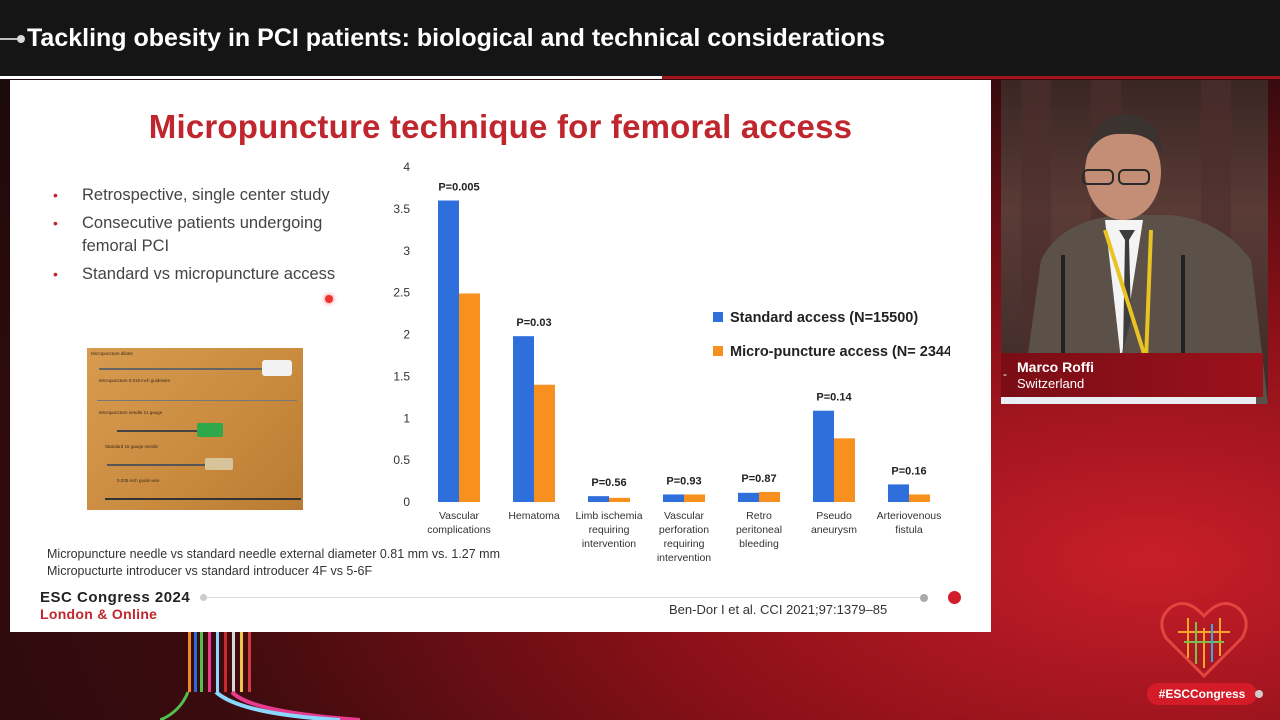 The height and width of the screenshot is (720, 1280). What do you see at coordinates (1132, 375) in the screenshot?
I see `speaker-lower-third: - Marco Roffi Switzerland` at bounding box center [1132, 375].